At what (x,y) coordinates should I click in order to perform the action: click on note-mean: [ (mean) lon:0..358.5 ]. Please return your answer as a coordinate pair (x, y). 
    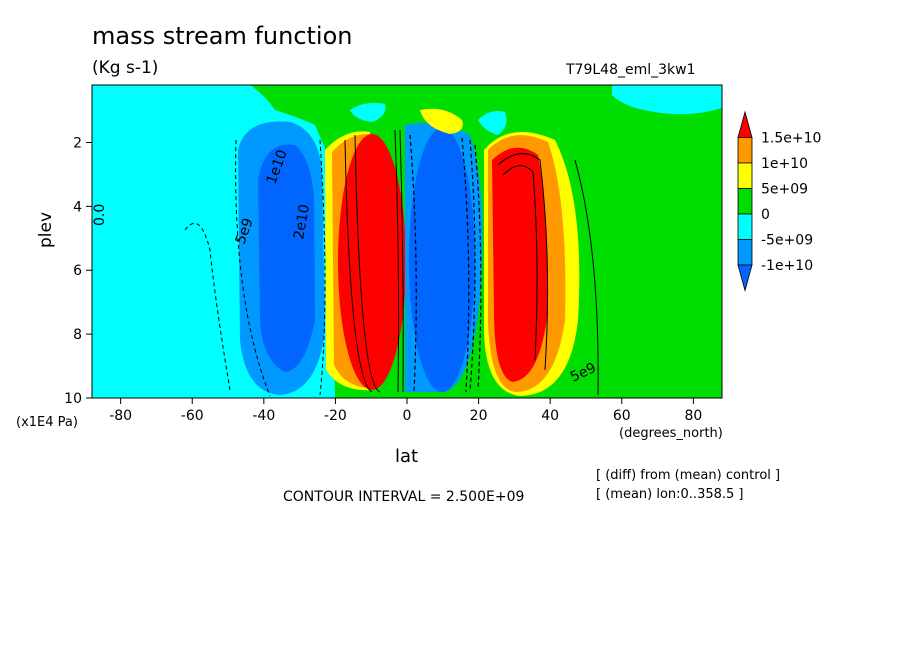
    Looking at the image, I should click on (670, 494).